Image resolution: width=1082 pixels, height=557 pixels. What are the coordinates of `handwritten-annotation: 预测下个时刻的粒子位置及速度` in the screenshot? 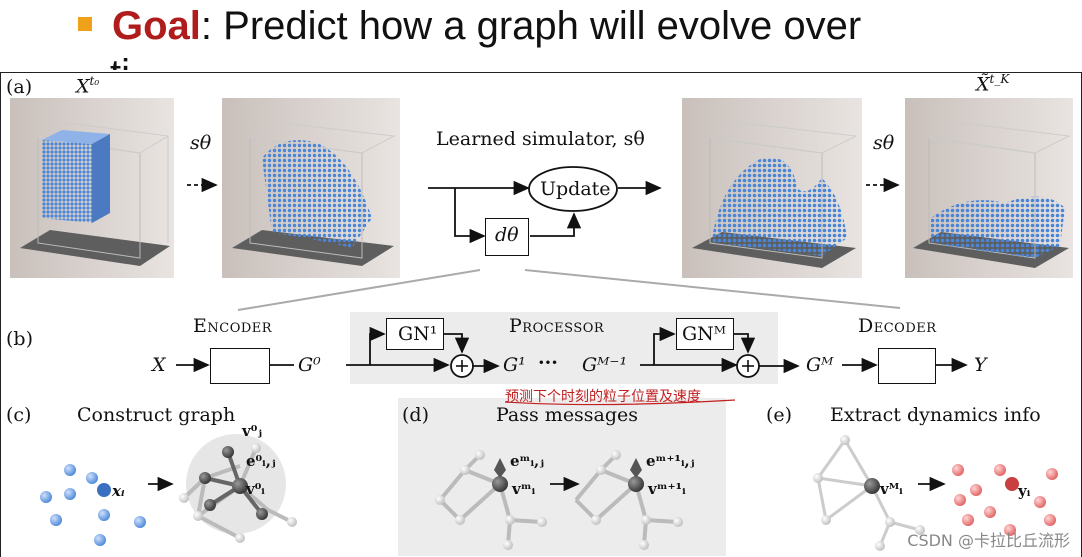 It's located at (603, 397).